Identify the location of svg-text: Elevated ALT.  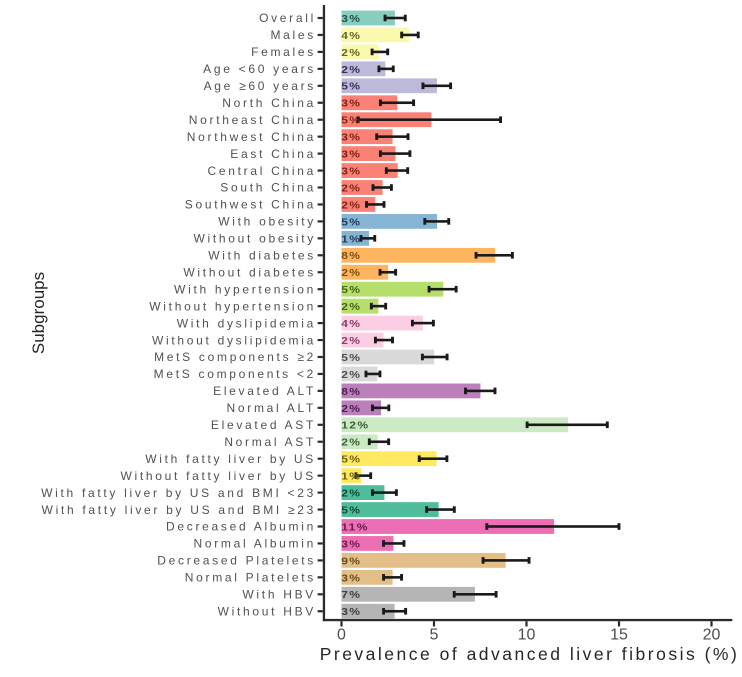
(264, 391).